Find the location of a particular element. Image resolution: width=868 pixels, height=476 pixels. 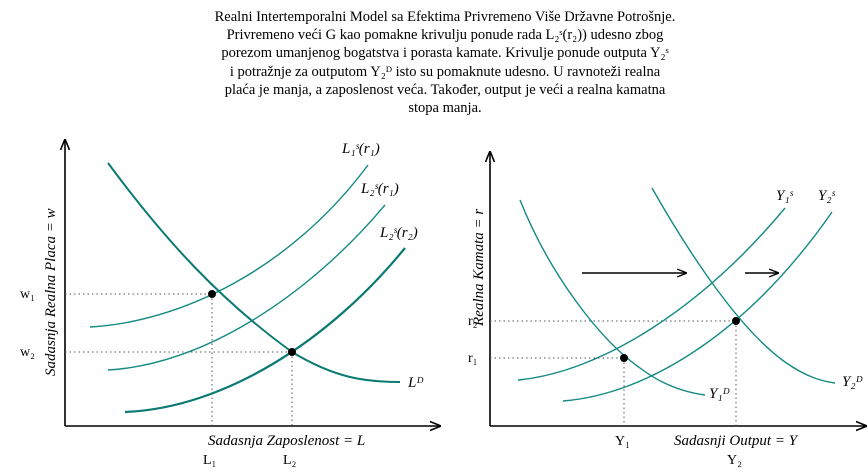

w1-tick: w₁ is located at coordinates (27, 294).